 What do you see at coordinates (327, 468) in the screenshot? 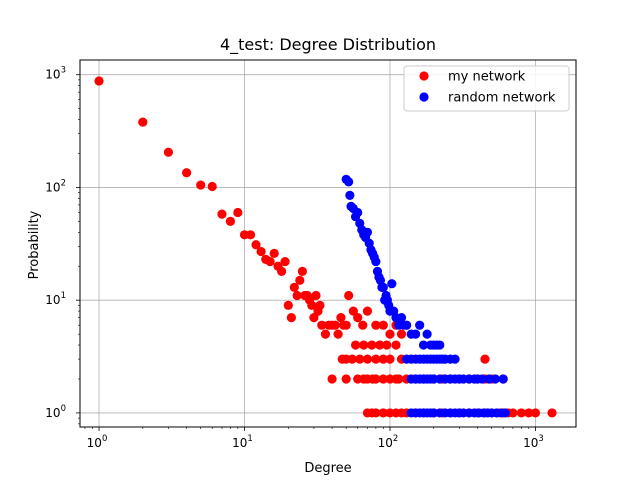
I see `x-axis-label: Degree` at bounding box center [327, 468].